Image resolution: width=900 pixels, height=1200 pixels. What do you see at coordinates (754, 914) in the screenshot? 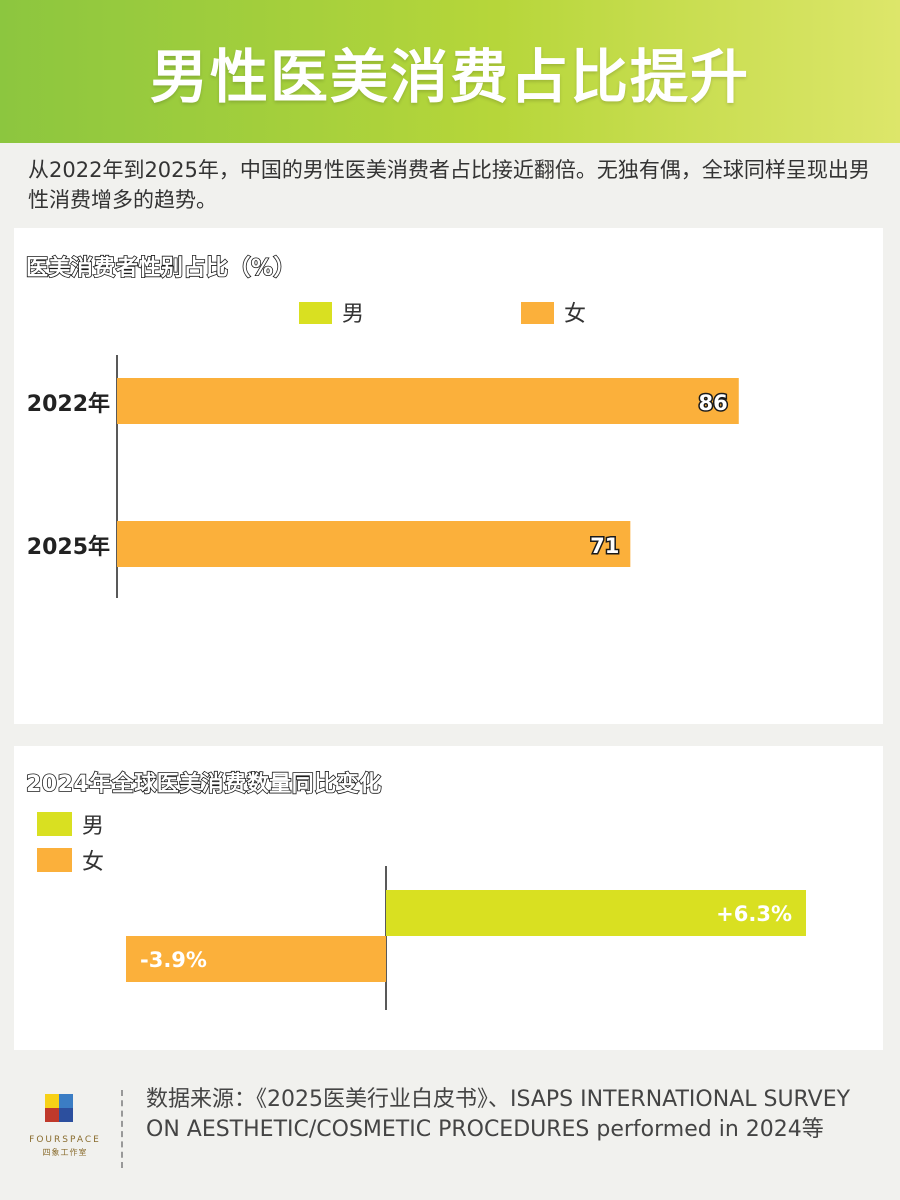
I see `data-label: +6.3%` at bounding box center [754, 914].